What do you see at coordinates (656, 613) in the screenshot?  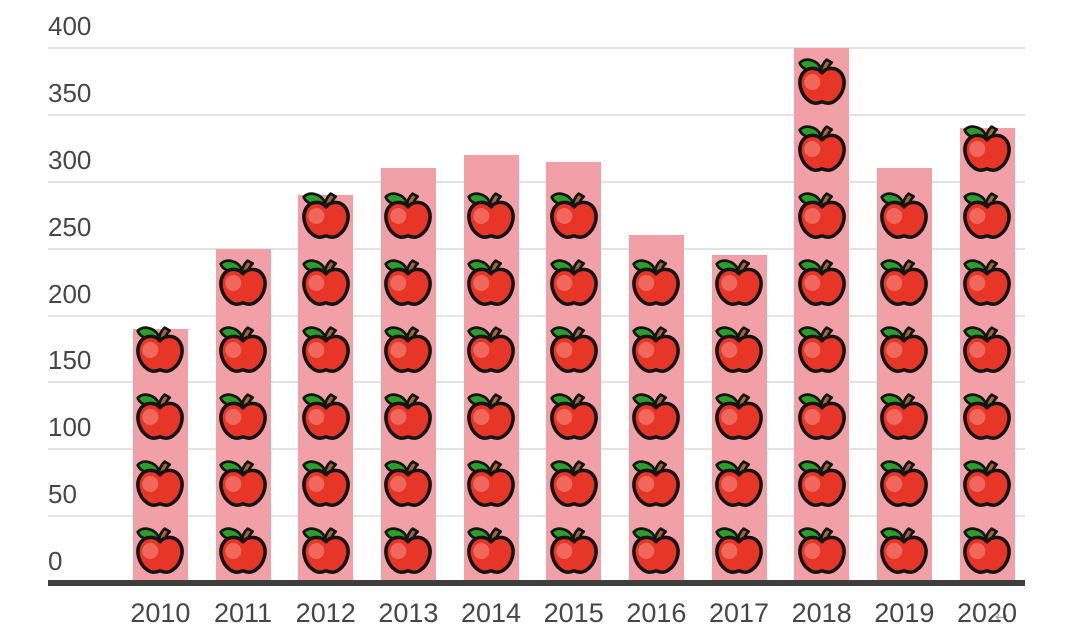 I see `x-axis-tick-label: 2016` at bounding box center [656, 613].